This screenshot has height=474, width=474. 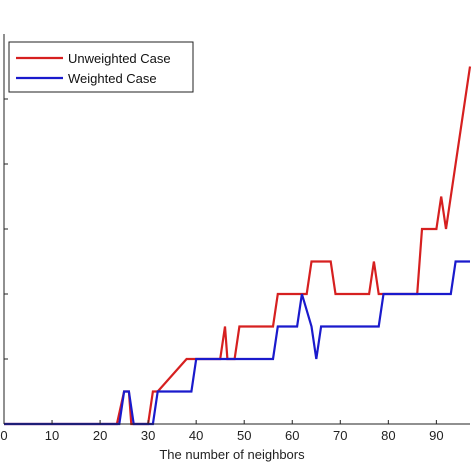 I want to click on legend-label-unweighted: Unweighted Case, so click(x=119, y=58).